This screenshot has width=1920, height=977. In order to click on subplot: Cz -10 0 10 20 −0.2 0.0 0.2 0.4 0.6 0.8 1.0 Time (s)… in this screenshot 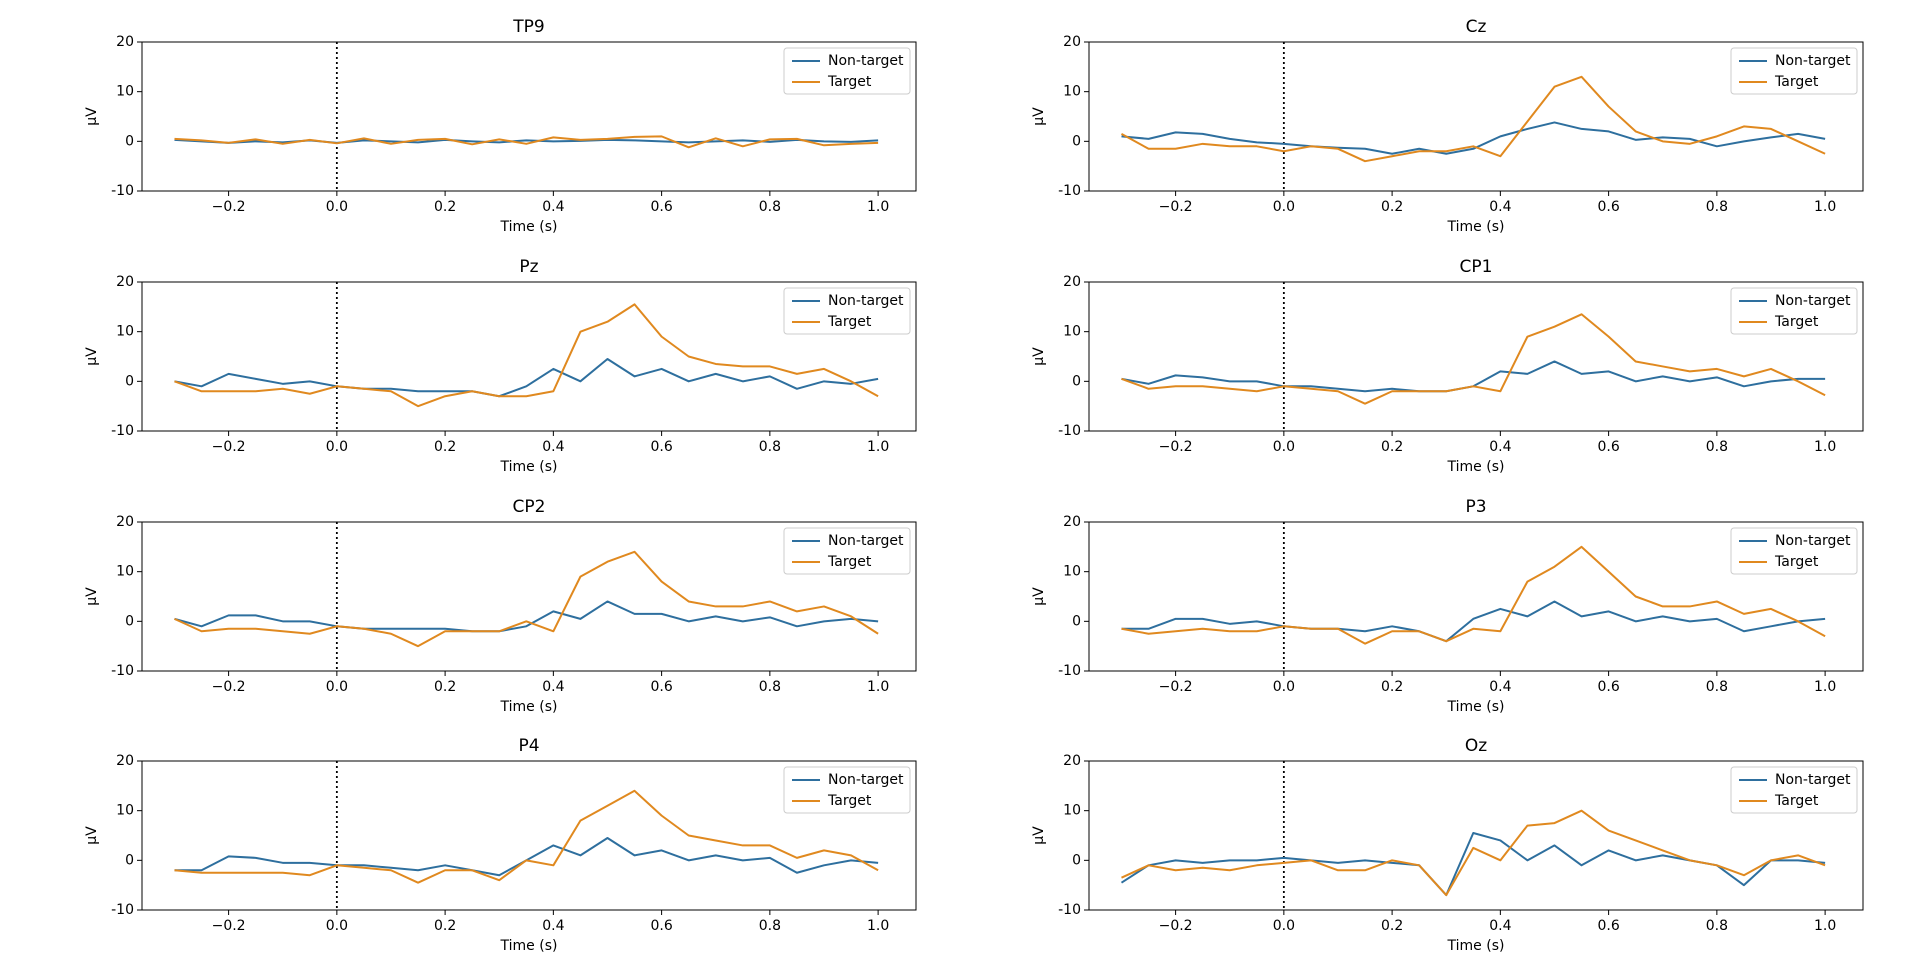, I will do `click(1447, 126)`.